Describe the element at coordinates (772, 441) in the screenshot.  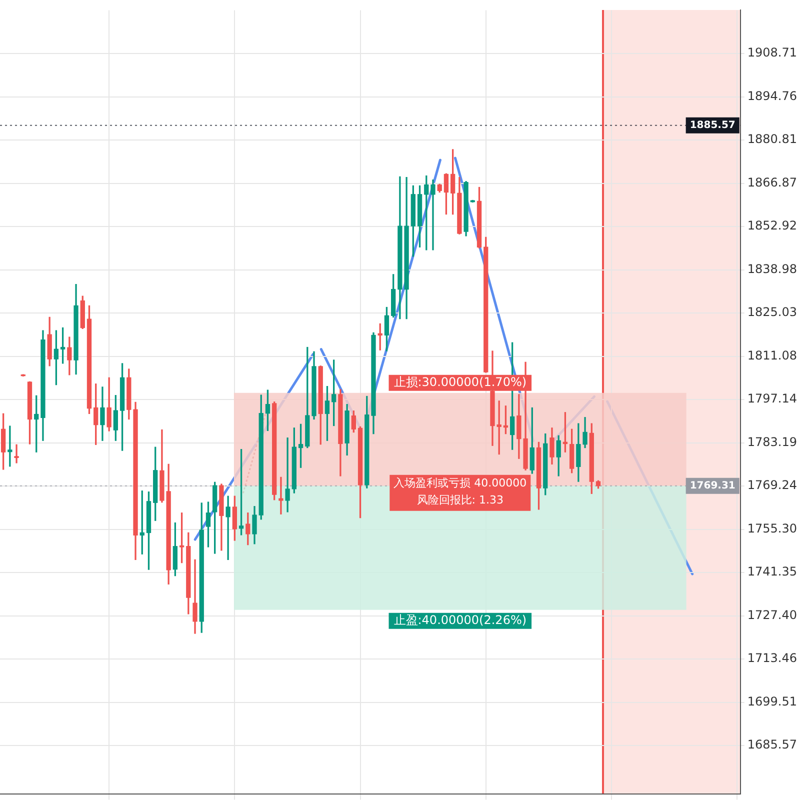
I see `y-tick-label: 1783.19` at that location.